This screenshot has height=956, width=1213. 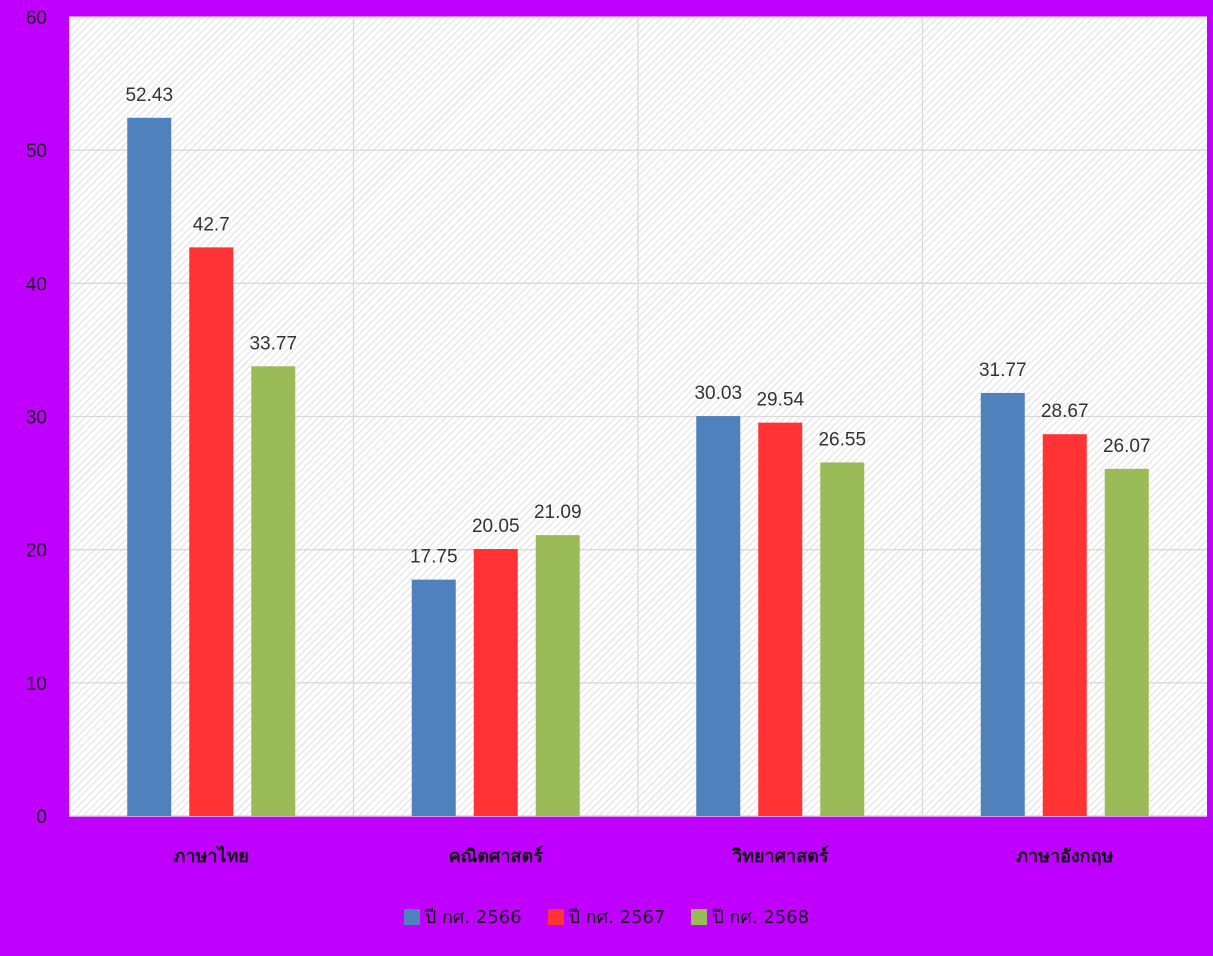 I want to click on y-tick-label: 0, so click(x=41, y=817).